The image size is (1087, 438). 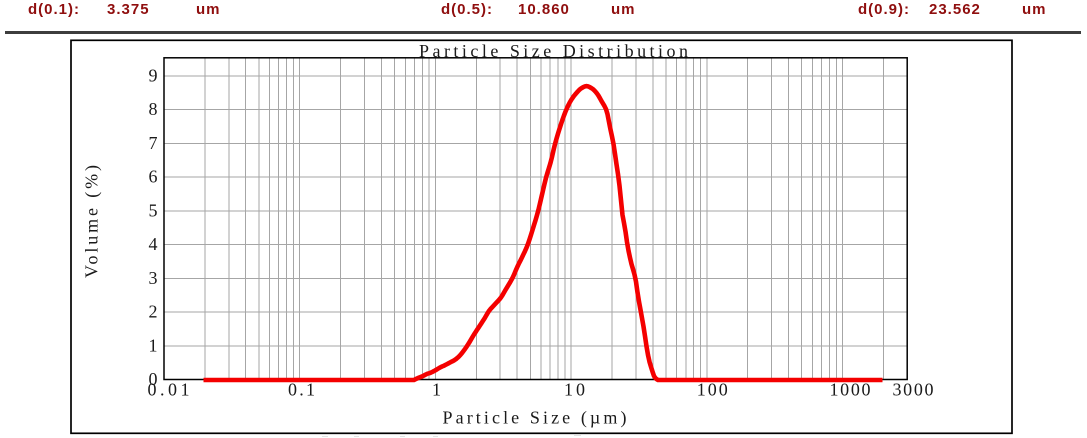 What do you see at coordinates (153, 143) in the screenshot?
I see `svg-text: 7` at bounding box center [153, 143].